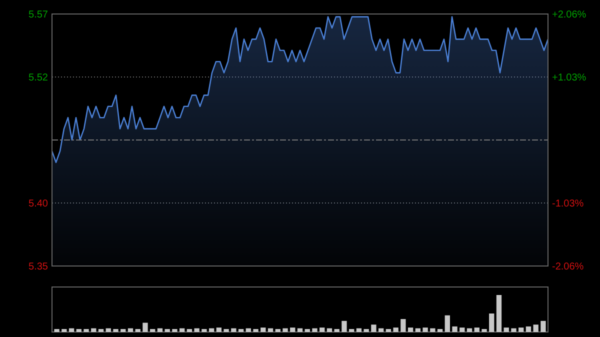 This screenshot has width=600, height=337. I want to click on y-tick-label: 5.52, so click(38, 78).